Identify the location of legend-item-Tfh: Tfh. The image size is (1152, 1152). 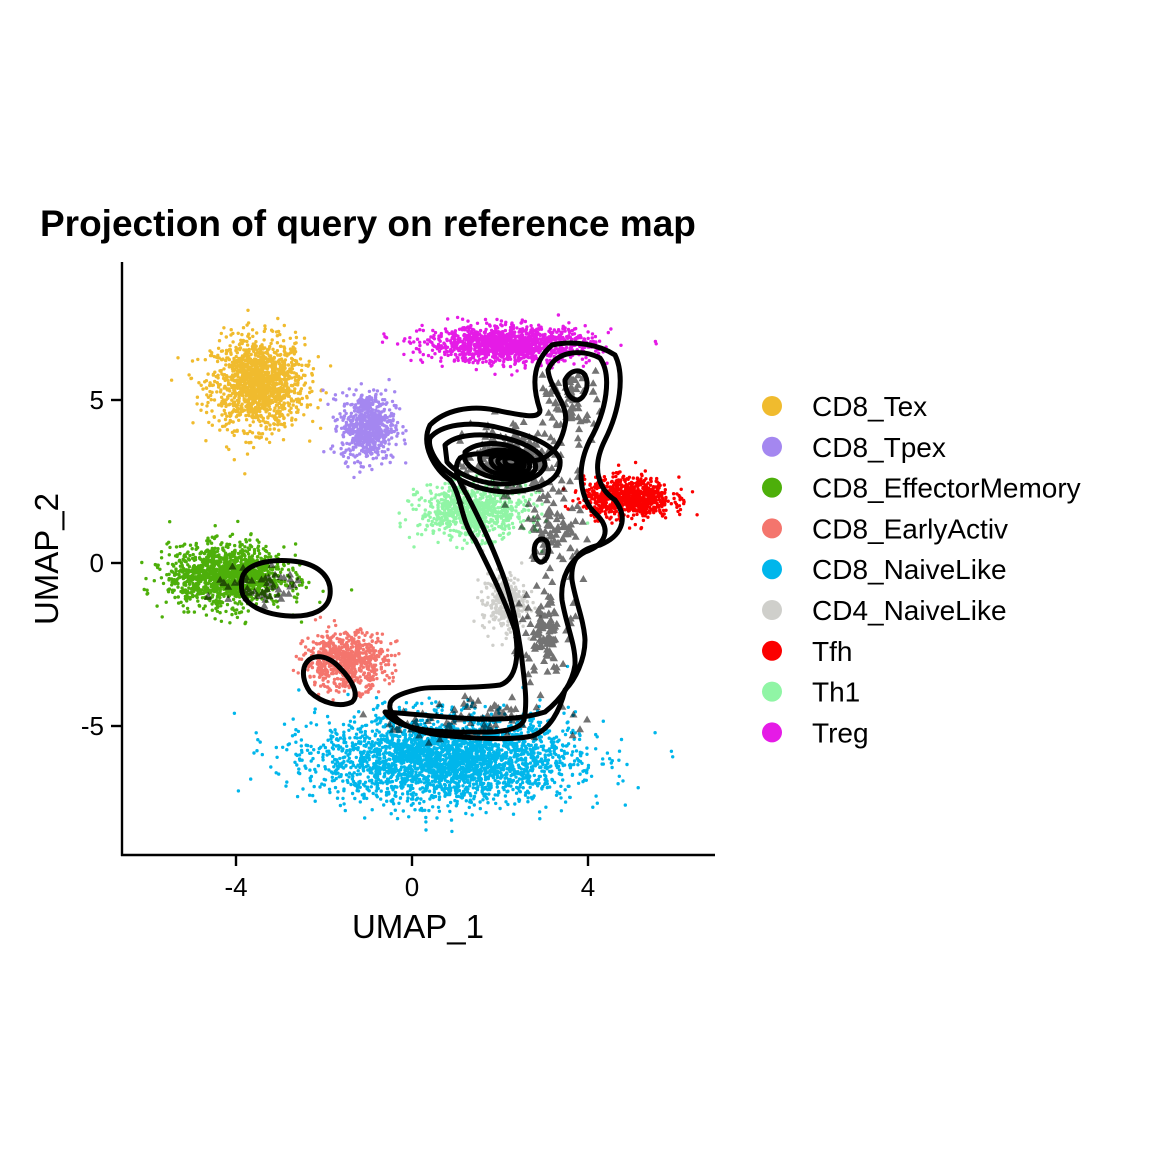
(807, 651).